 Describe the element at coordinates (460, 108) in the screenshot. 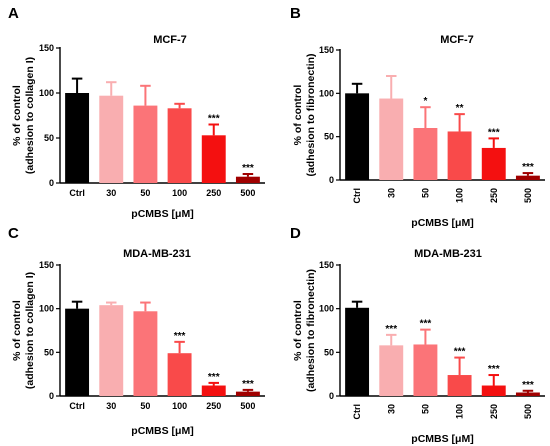

I see `significance-label: **` at that location.